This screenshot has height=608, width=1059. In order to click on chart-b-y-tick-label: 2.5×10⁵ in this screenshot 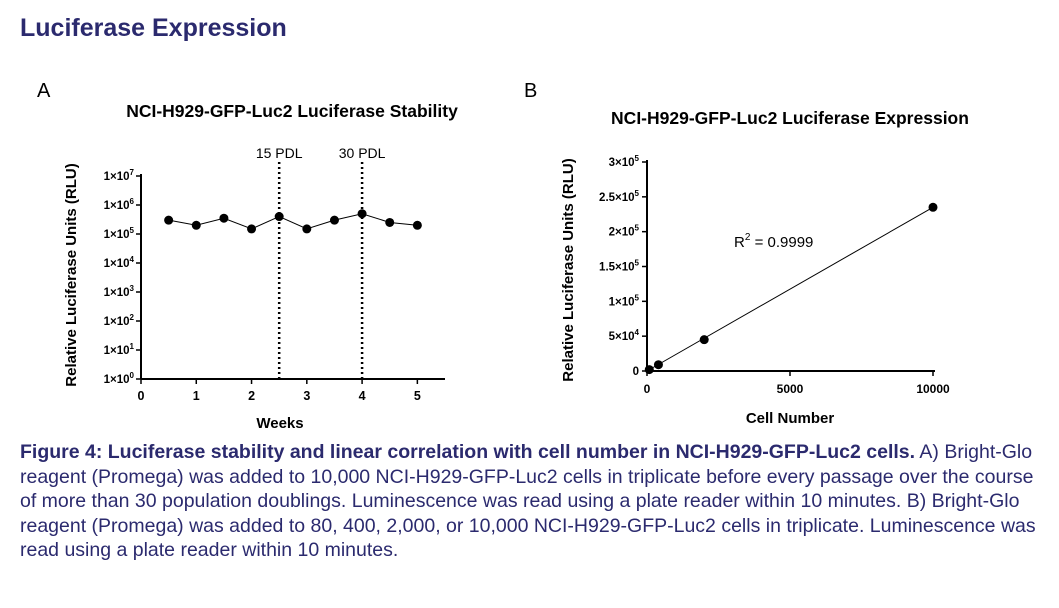, I will do `click(619, 196)`.